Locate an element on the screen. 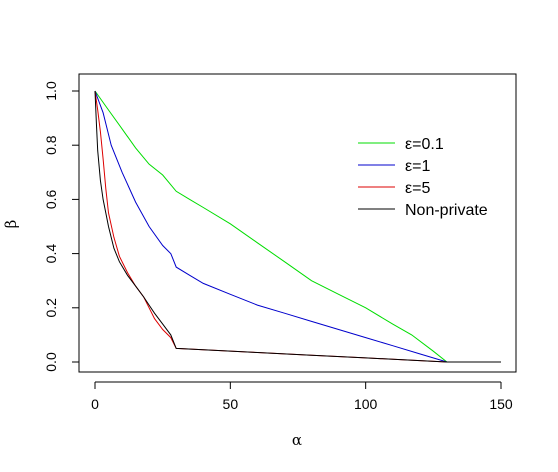 Image resolution: width=558 pixels, height=472 pixels. legend-label-1: ε=1 is located at coordinates (417, 166).